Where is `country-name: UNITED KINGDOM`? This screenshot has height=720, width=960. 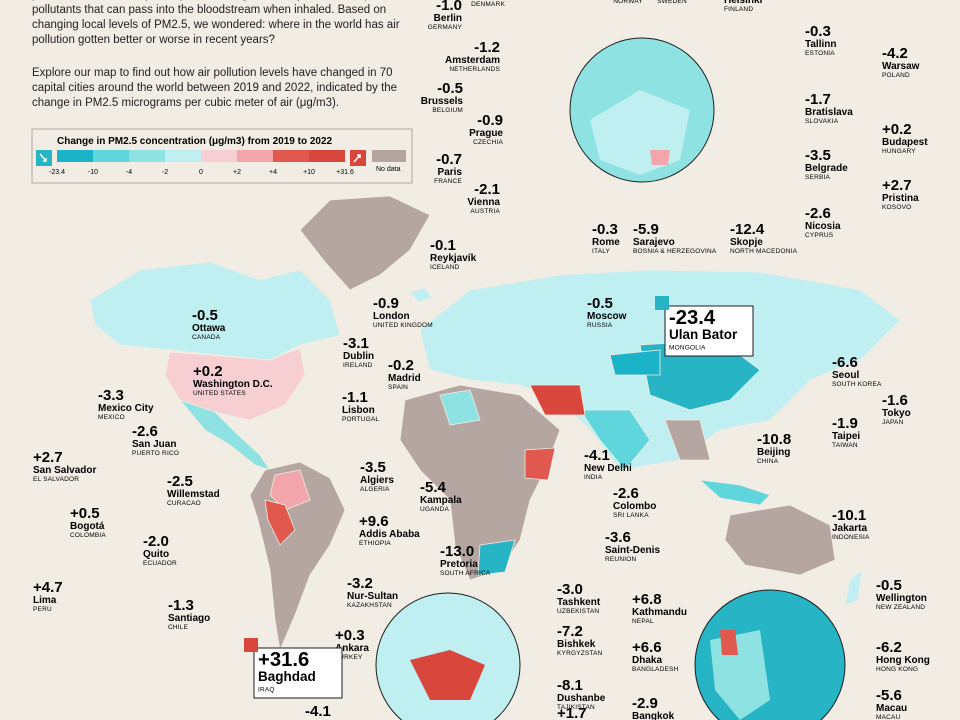
country-name: UNITED KINGDOM is located at coordinates (403, 325).